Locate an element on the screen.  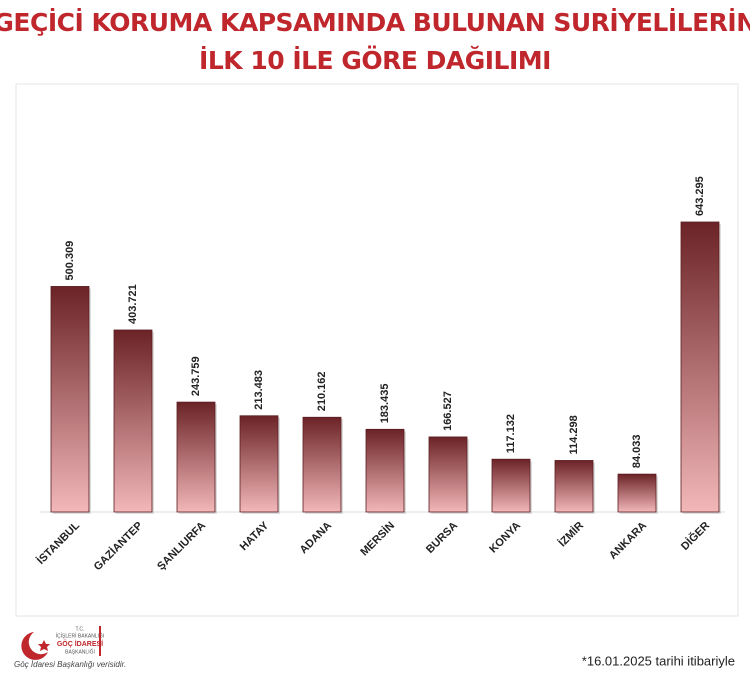
value-label: 243.759 is located at coordinates (196, 376).